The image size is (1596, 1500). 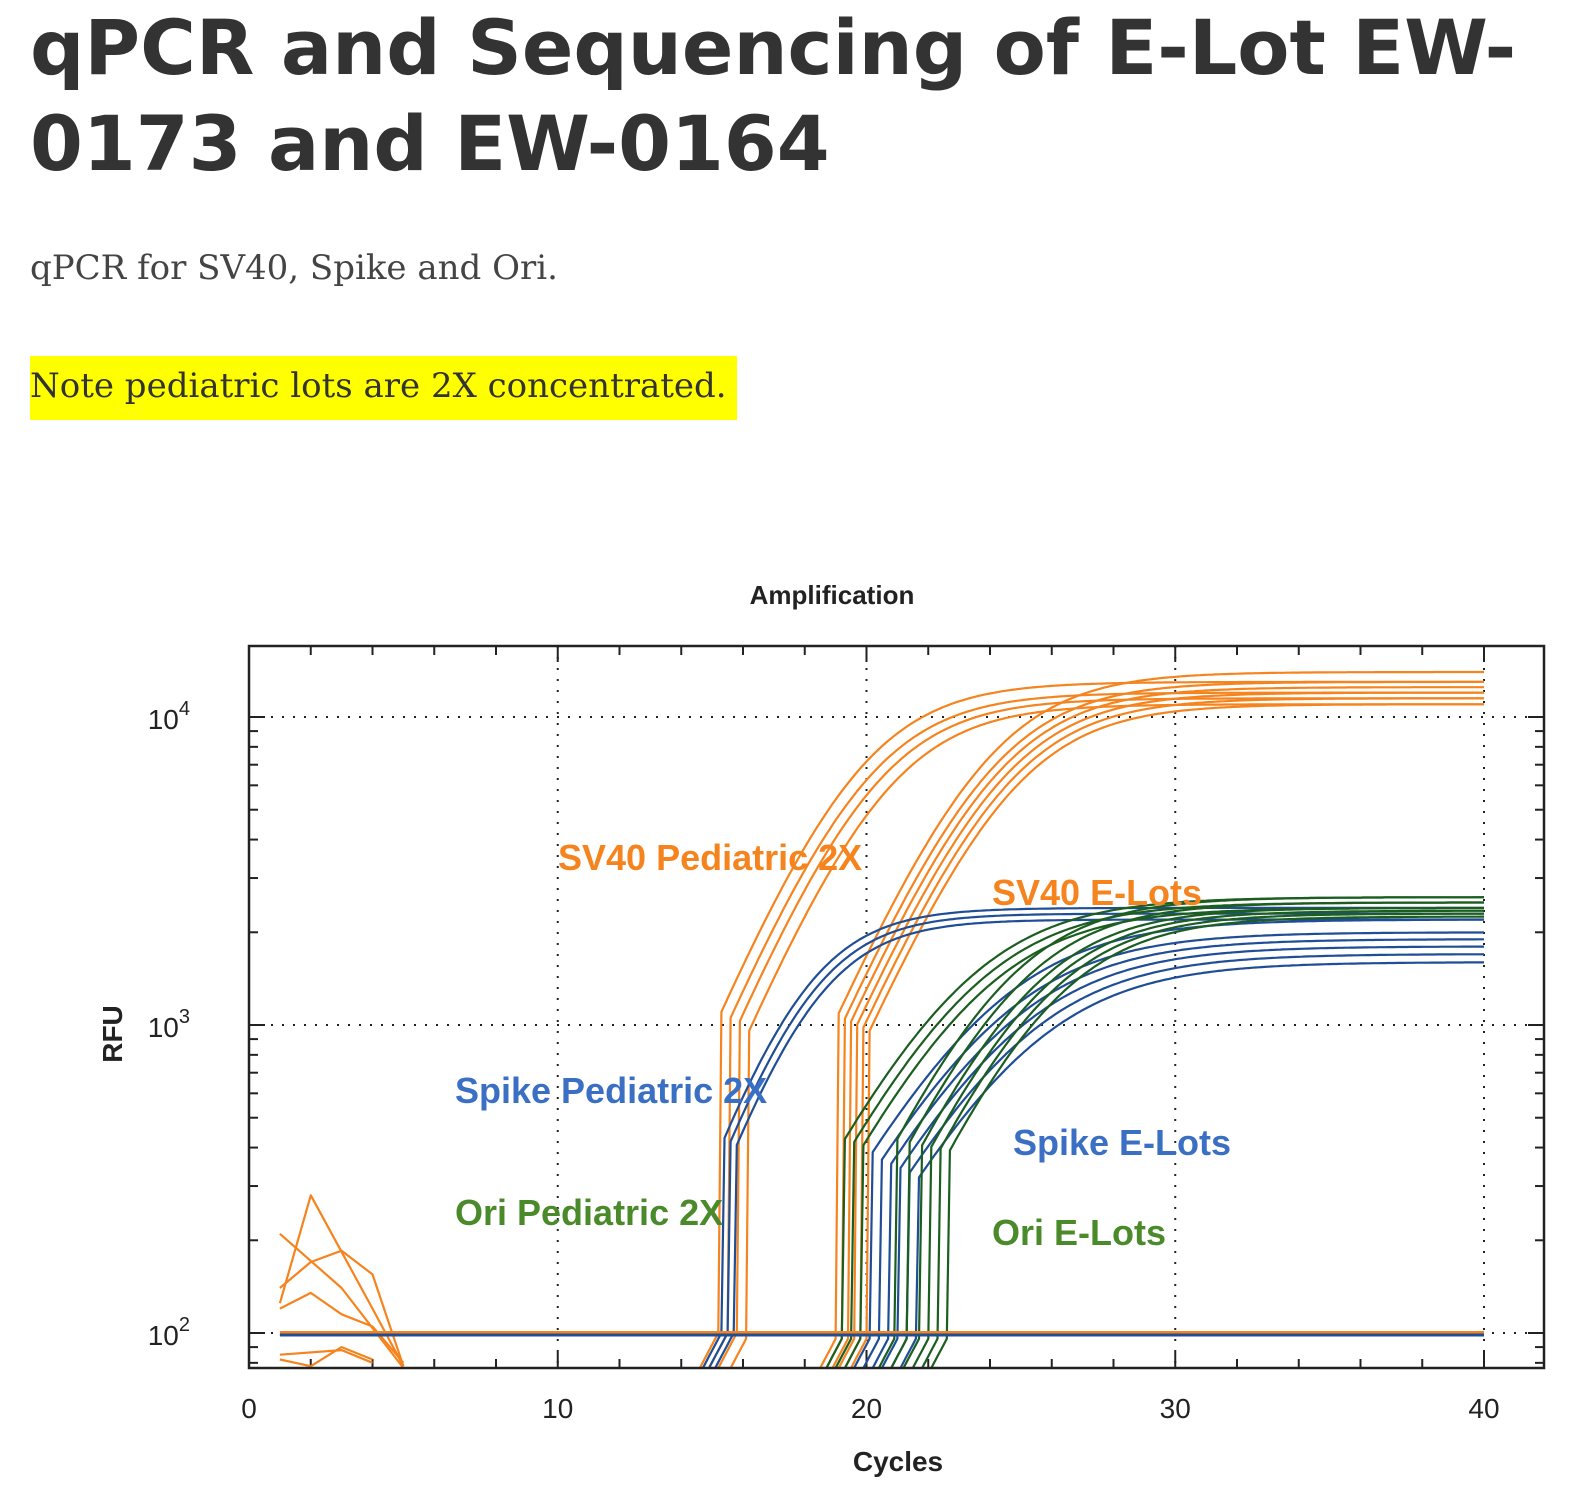 What do you see at coordinates (898, 1461) in the screenshot?
I see `x-axis-label: Cycles` at bounding box center [898, 1461].